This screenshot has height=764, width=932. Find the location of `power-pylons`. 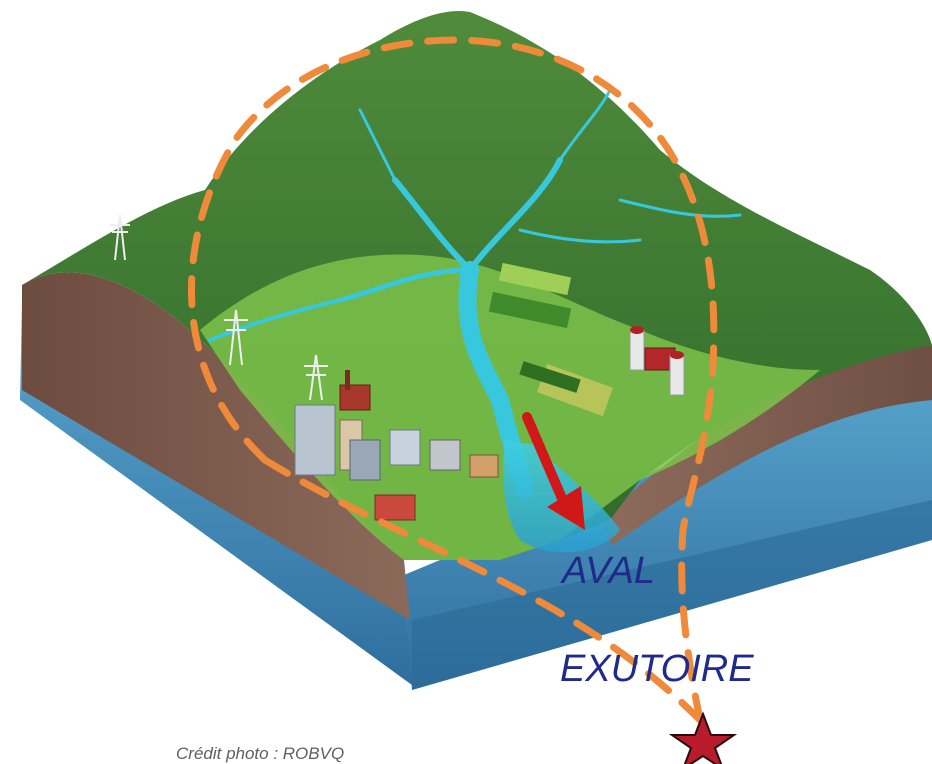

power-pylons is located at coordinates (219, 307).